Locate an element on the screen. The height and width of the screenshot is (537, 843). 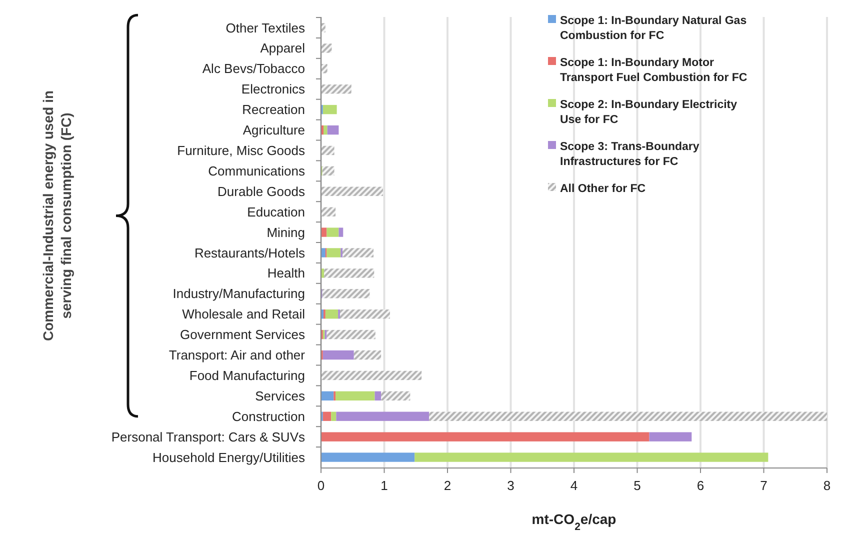
y-axis-title: Commercial-Industrial energy used in serving final consumption (FC) is located at coordinates (57, 216).